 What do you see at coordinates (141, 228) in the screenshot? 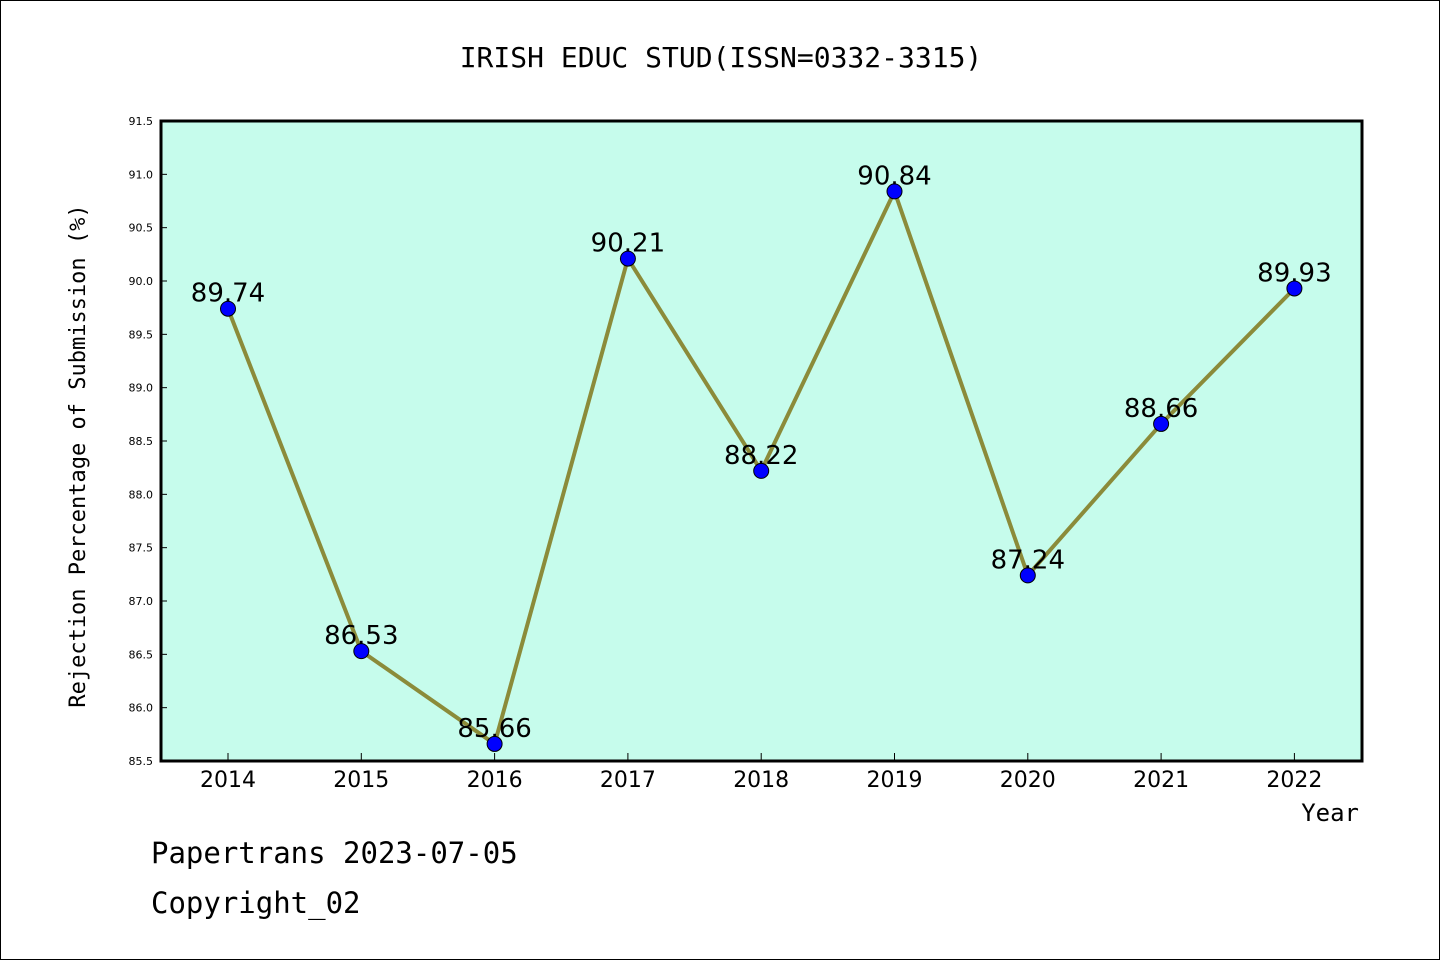
I see `y-tick-label: 90.5` at bounding box center [141, 228].